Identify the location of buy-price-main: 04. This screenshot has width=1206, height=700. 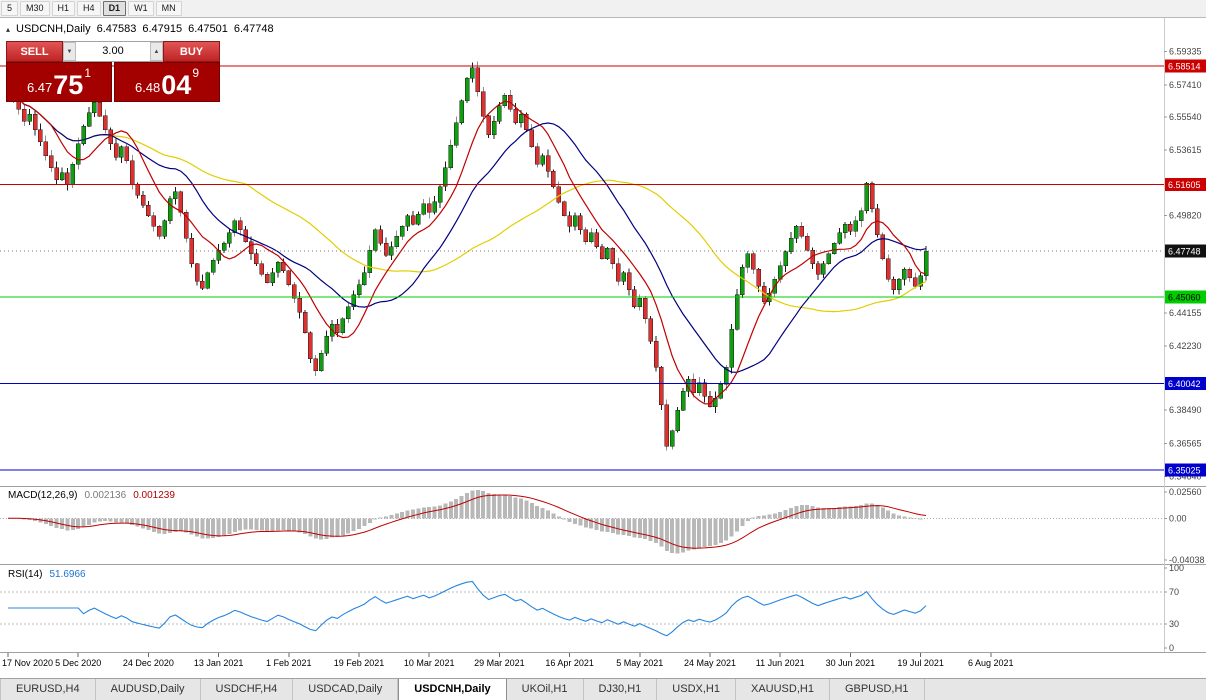
(176, 85).